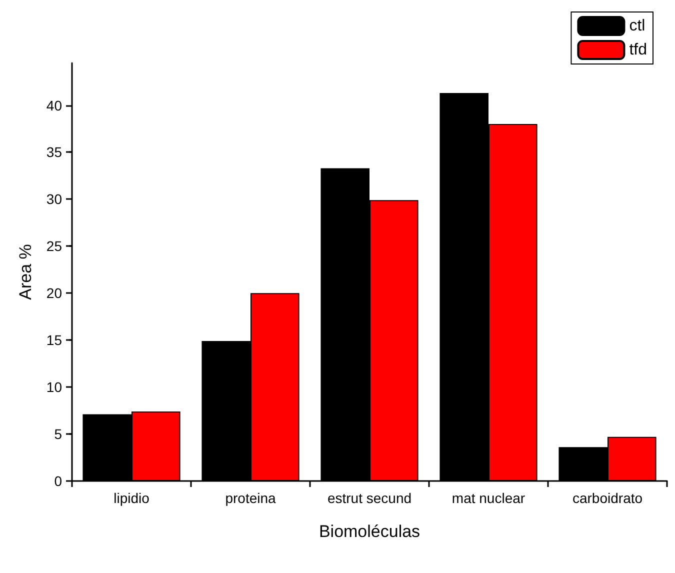  Describe the element at coordinates (637, 26) in the screenshot. I see `legend-label: ctl` at that location.